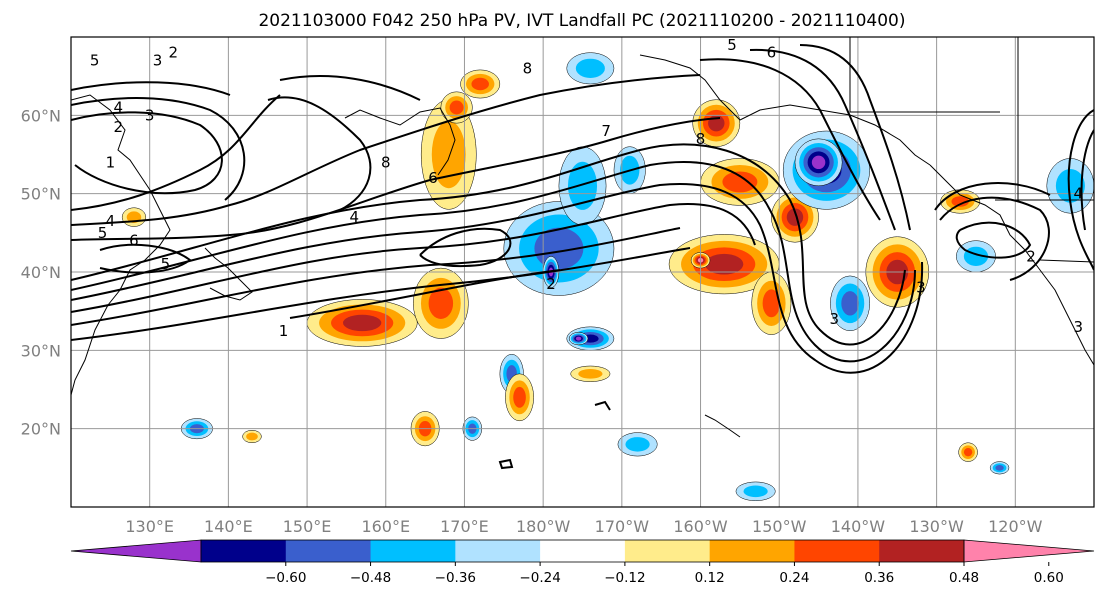  What do you see at coordinates (41, 429) in the screenshot?
I see `y-tick-label: 20°N` at bounding box center [41, 429].